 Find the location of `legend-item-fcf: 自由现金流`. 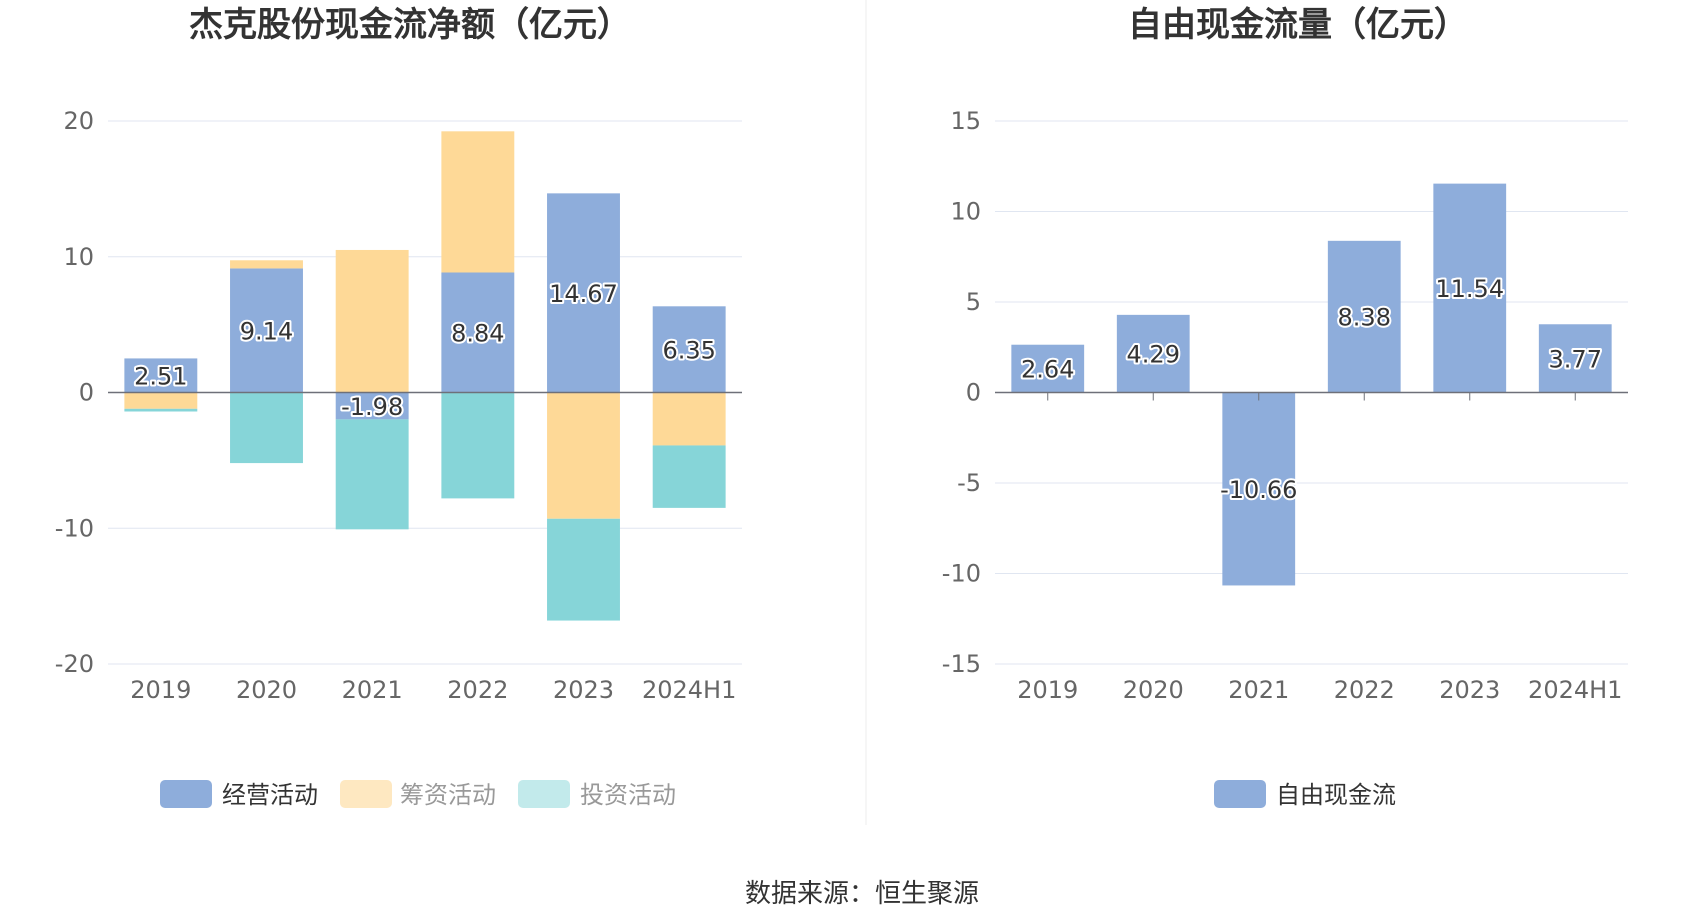

legend-item-fcf: 自由现金流 is located at coordinates (1305, 794).